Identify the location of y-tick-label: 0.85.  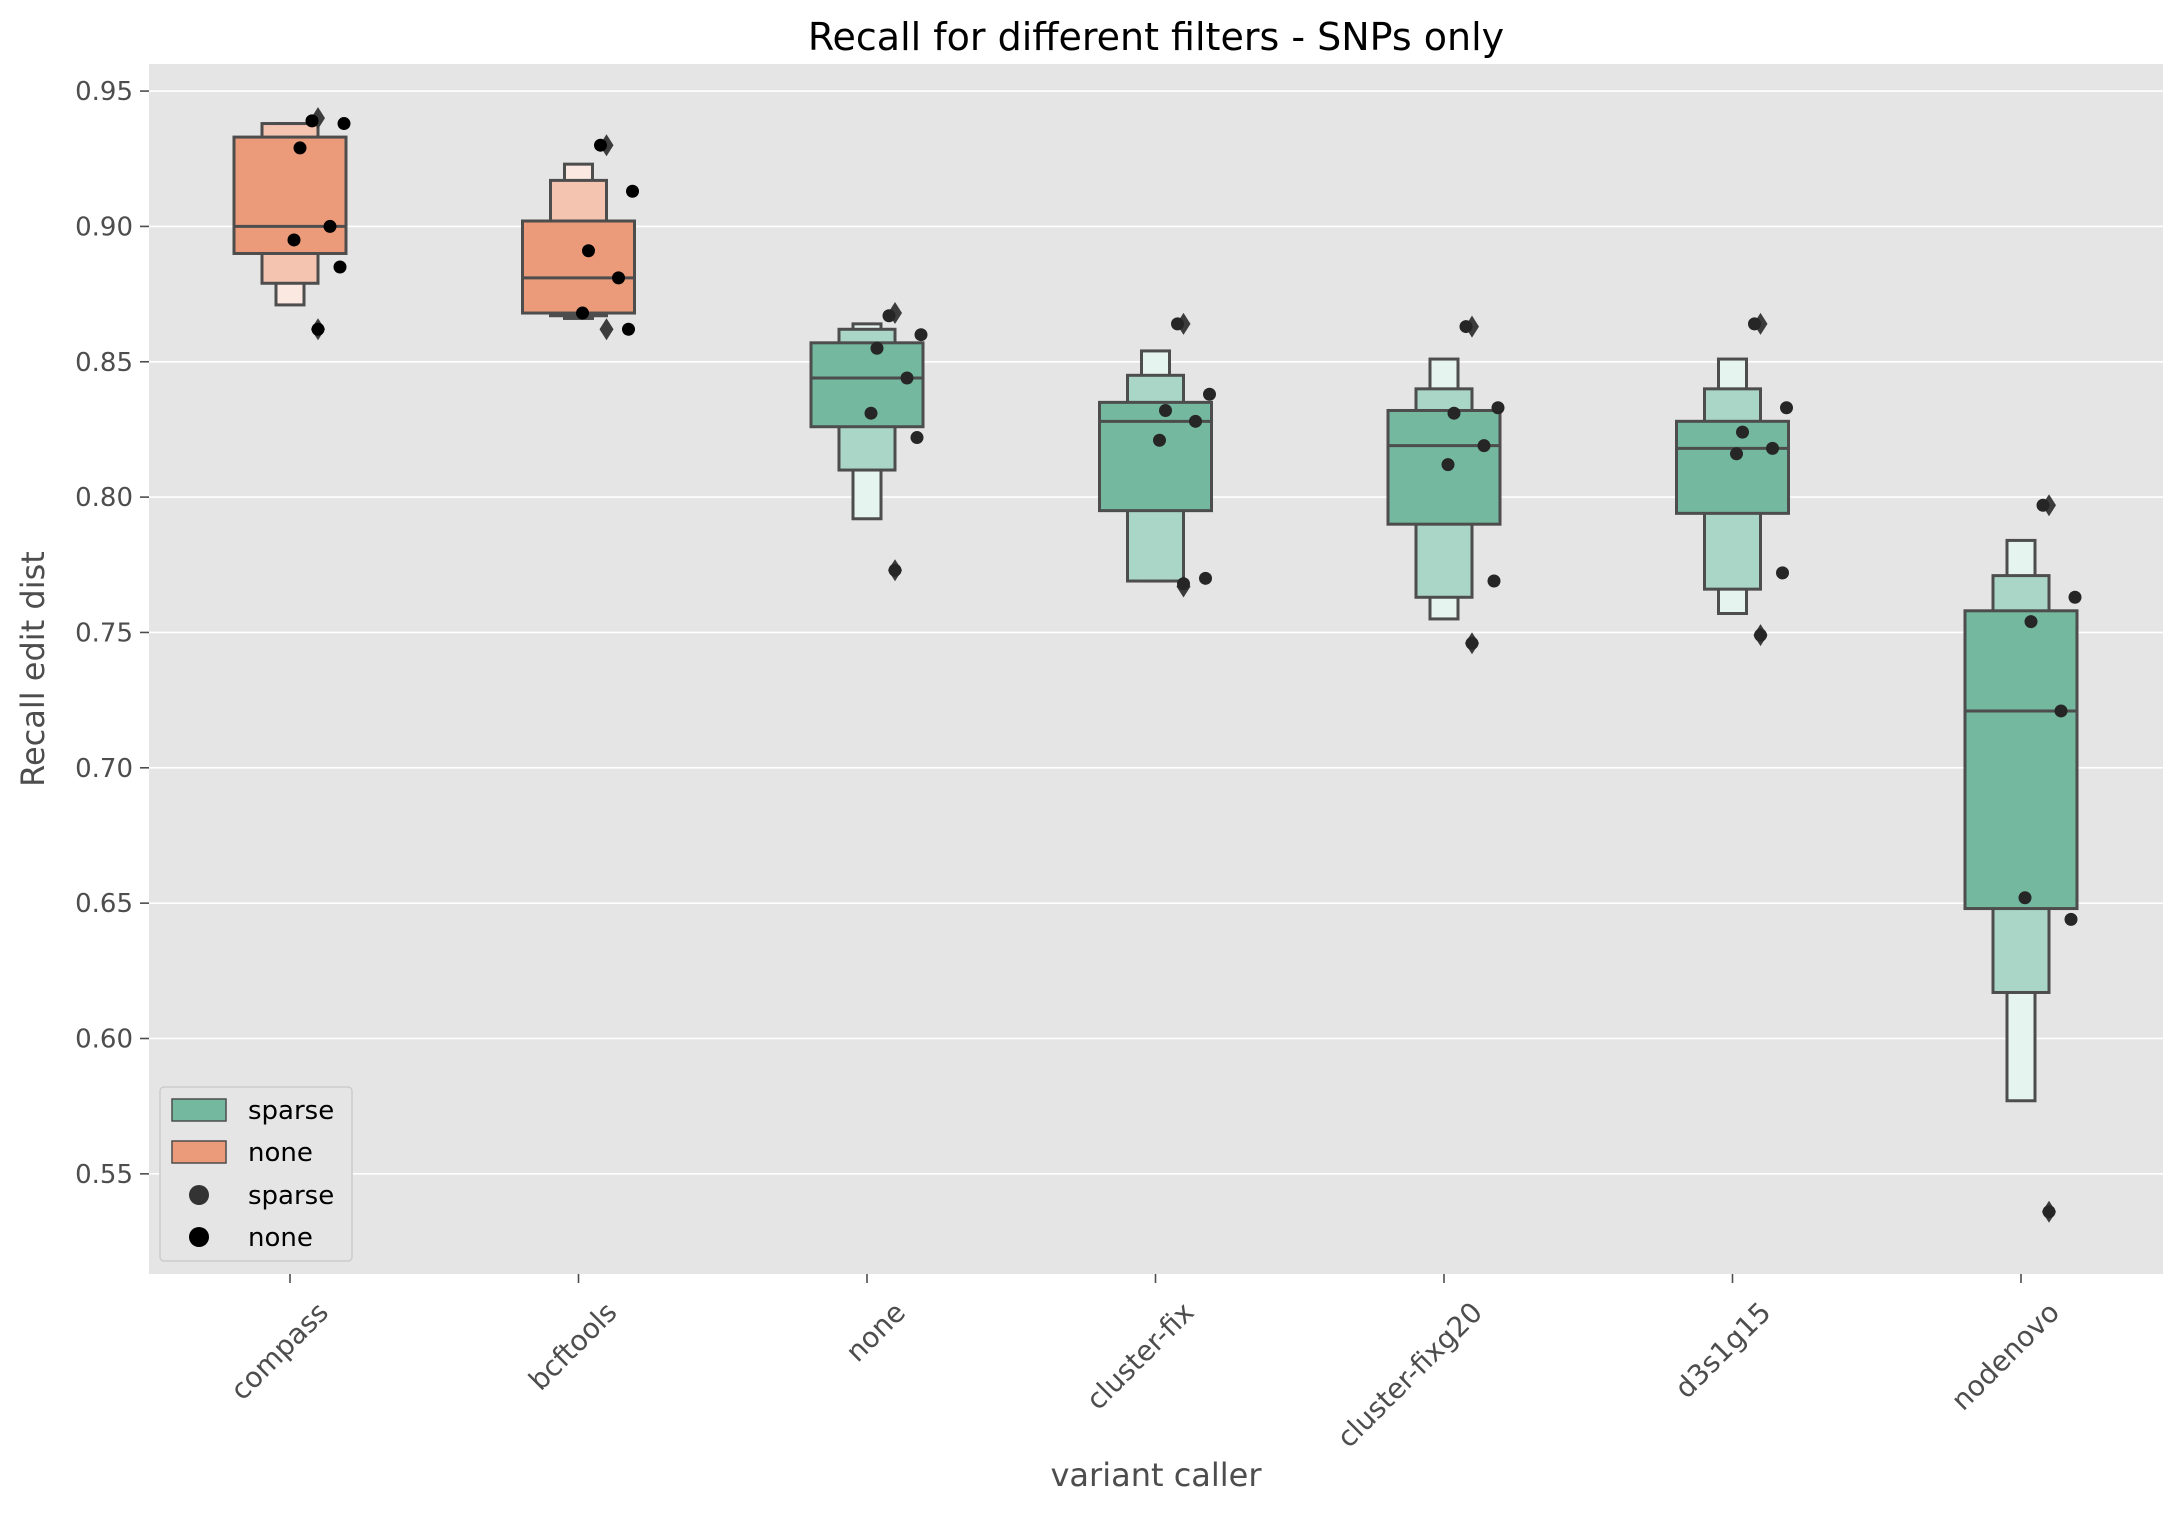
(104, 363).